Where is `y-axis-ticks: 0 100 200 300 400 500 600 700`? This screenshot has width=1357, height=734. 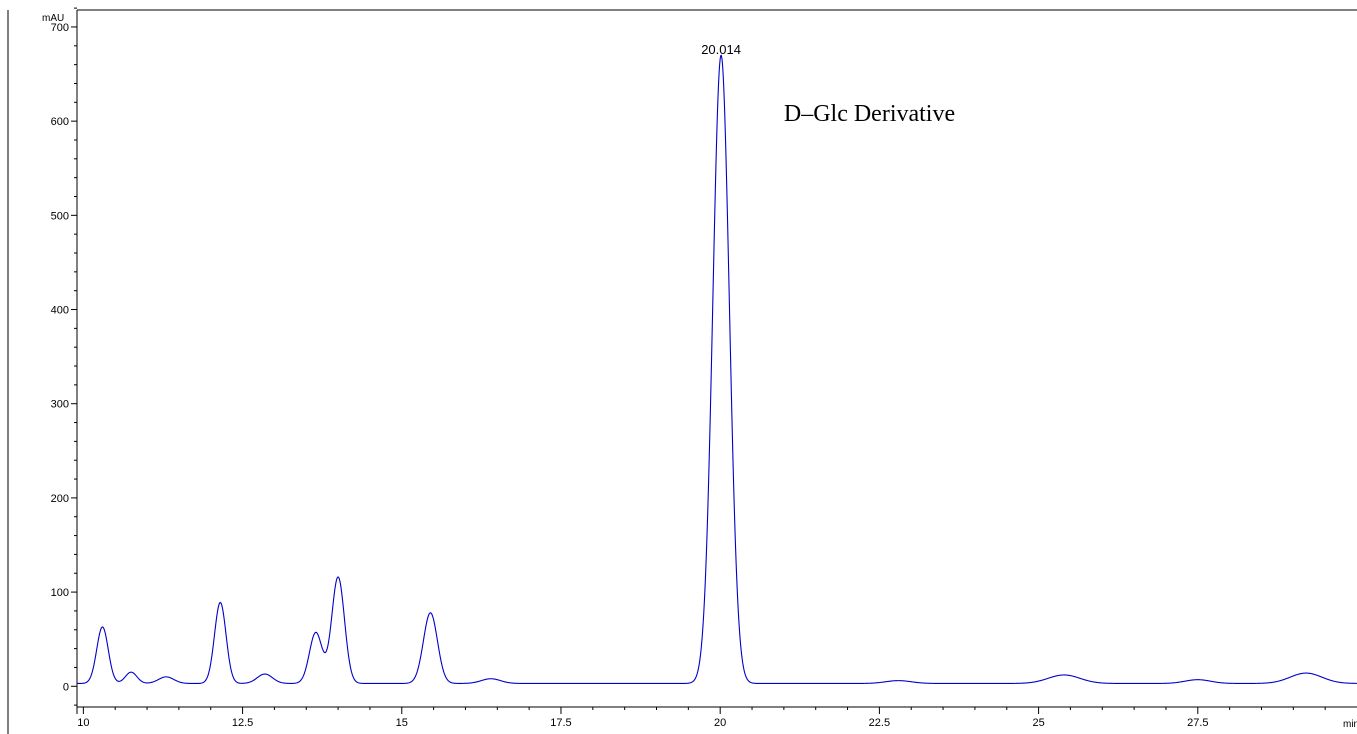
y-axis-ticks: 0 100 200 300 400 500 600 700 is located at coordinates (64, 356).